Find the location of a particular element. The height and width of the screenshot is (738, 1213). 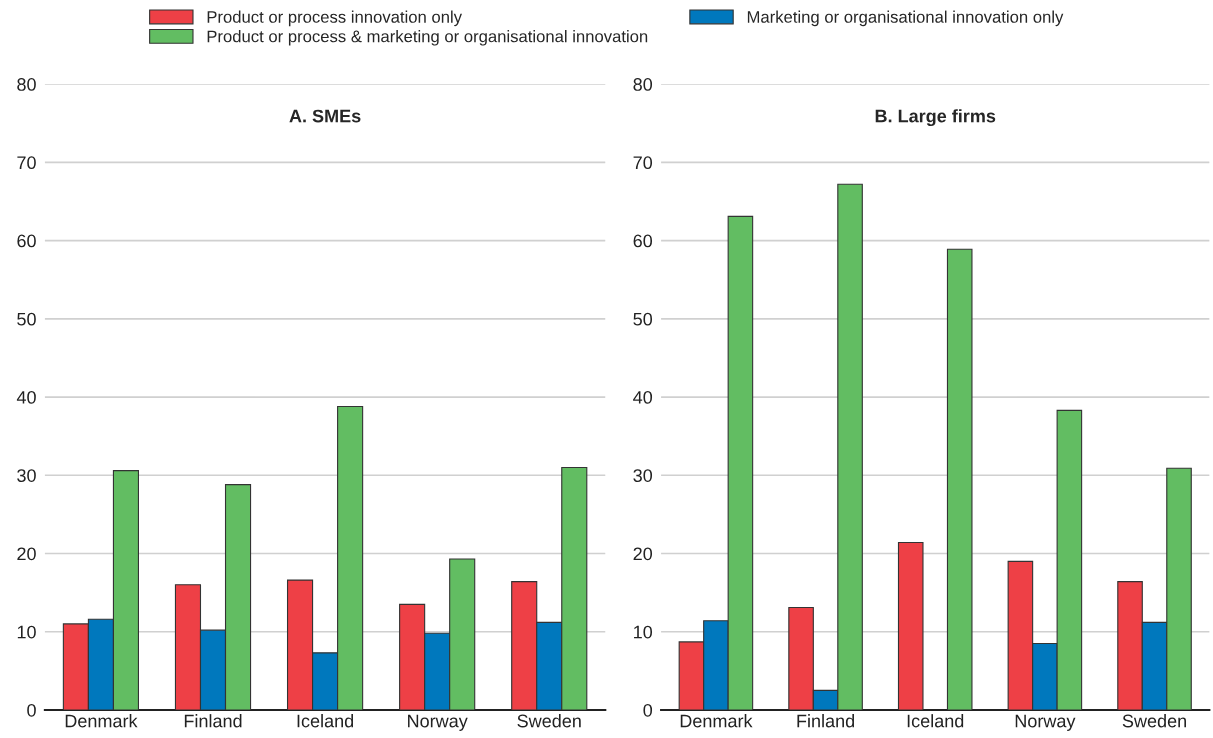

text: A. SMEs is located at coordinates (325, 116).